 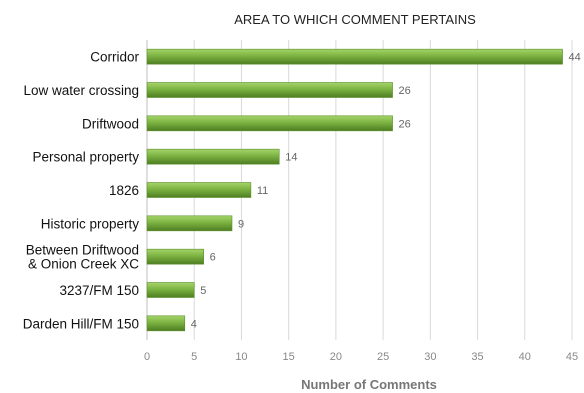 I want to click on data-label: 6, so click(x=213, y=258).